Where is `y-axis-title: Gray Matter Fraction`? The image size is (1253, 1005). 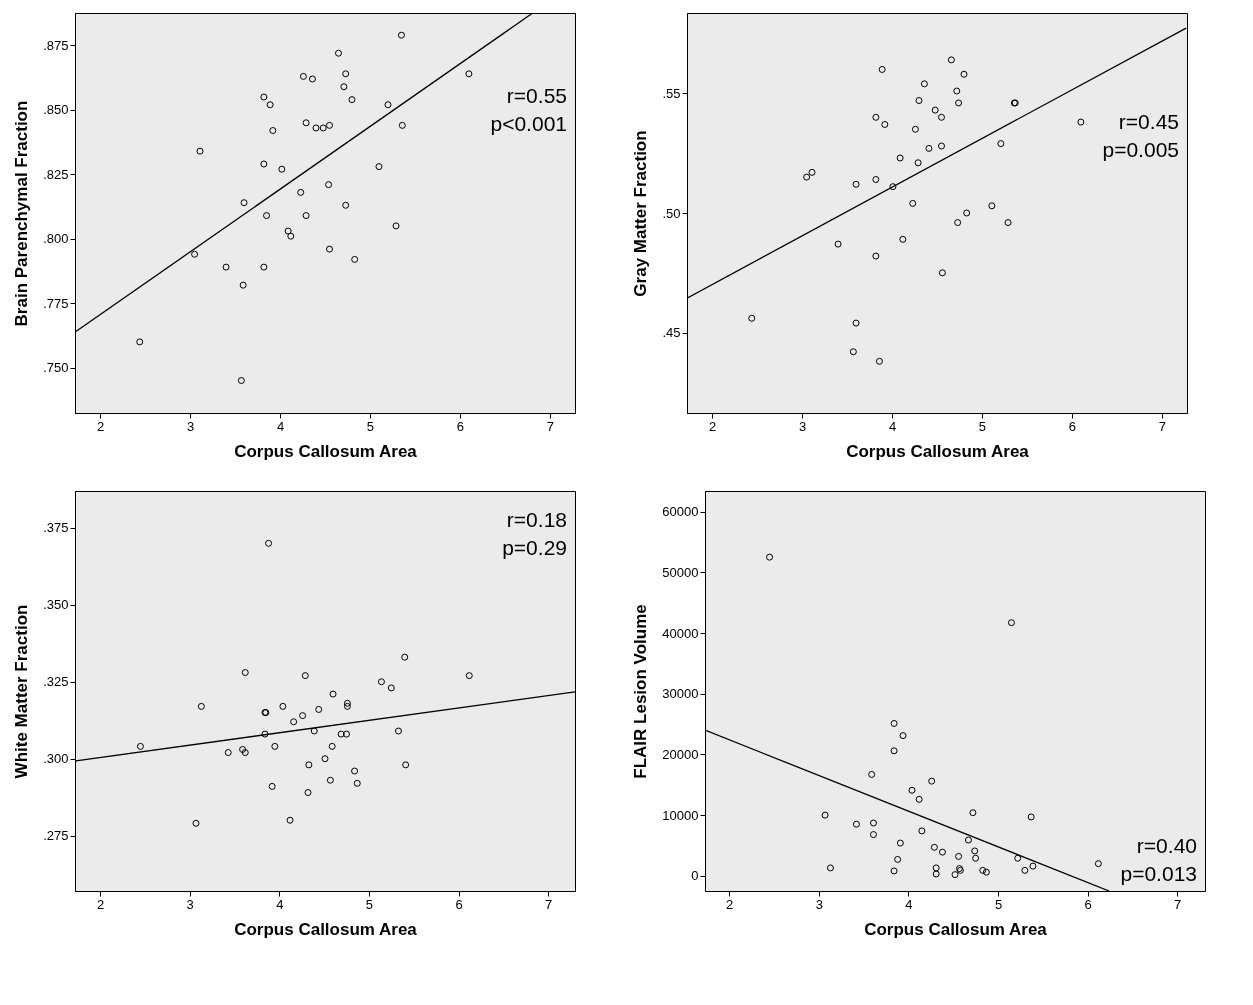
y-axis-title: Gray Matter Fraction is located at coordinates (641, 213).